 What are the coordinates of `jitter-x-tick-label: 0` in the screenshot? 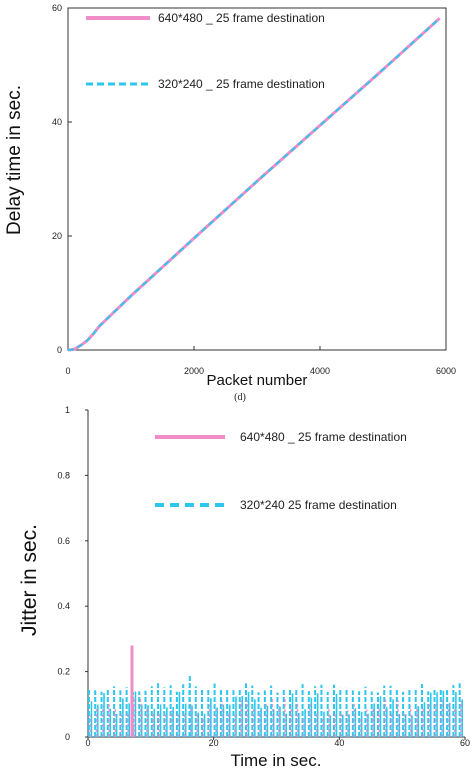 It's located at (87, 743).